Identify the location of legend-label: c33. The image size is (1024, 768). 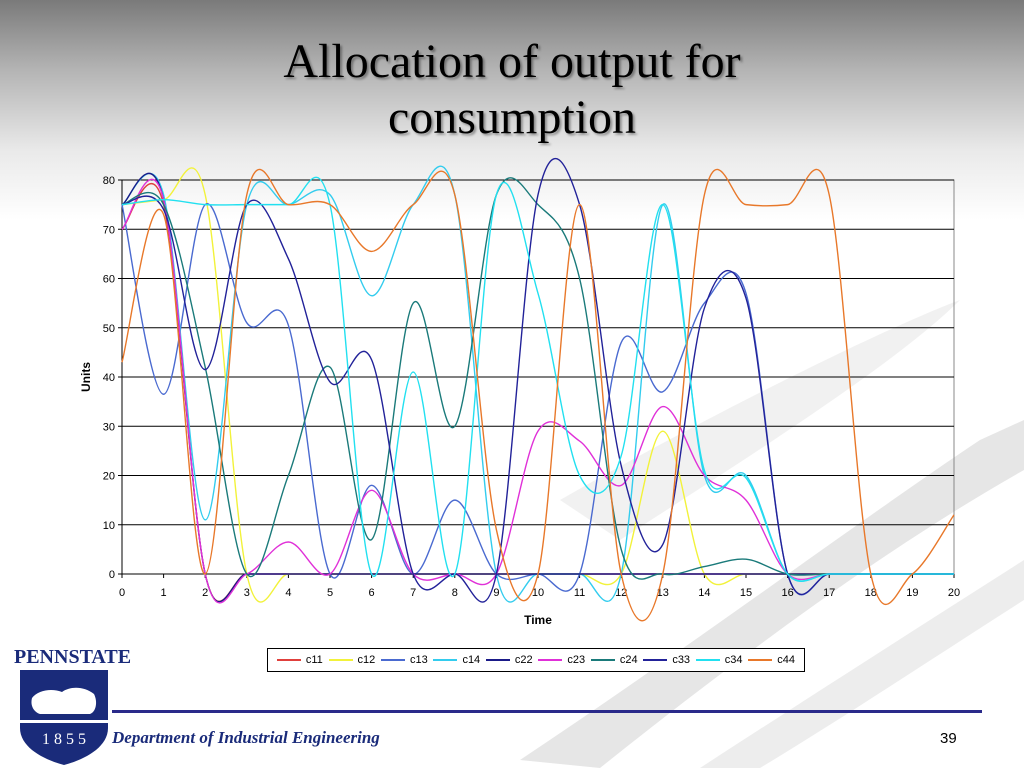
(681, 660).